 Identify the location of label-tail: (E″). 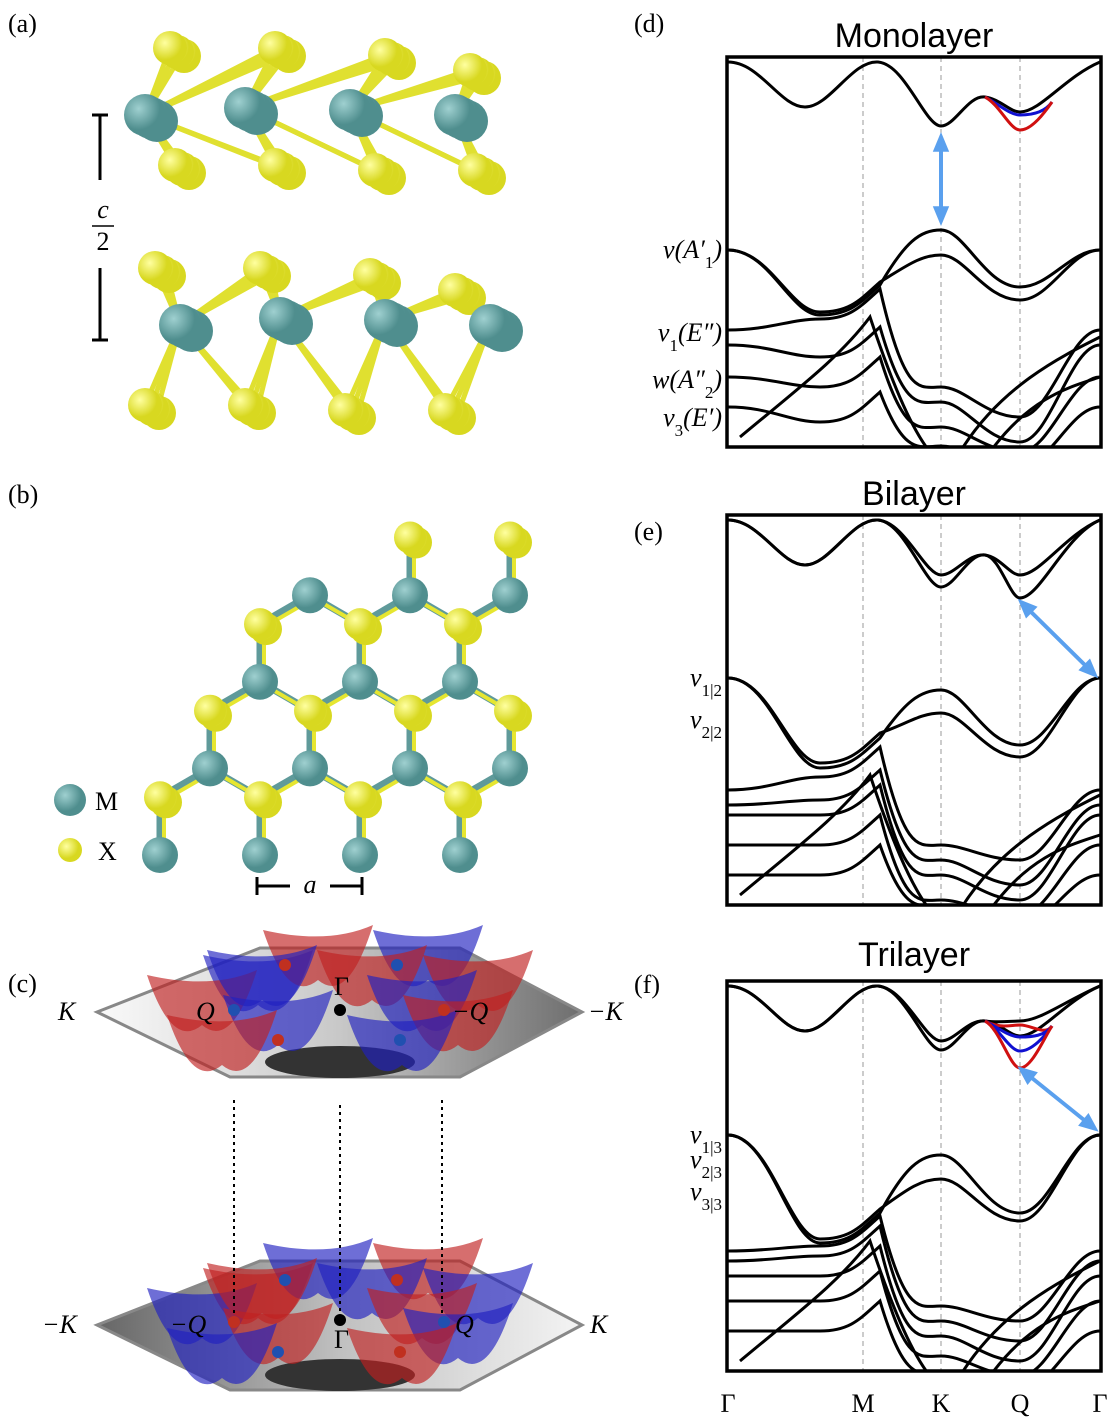
(700, 332).